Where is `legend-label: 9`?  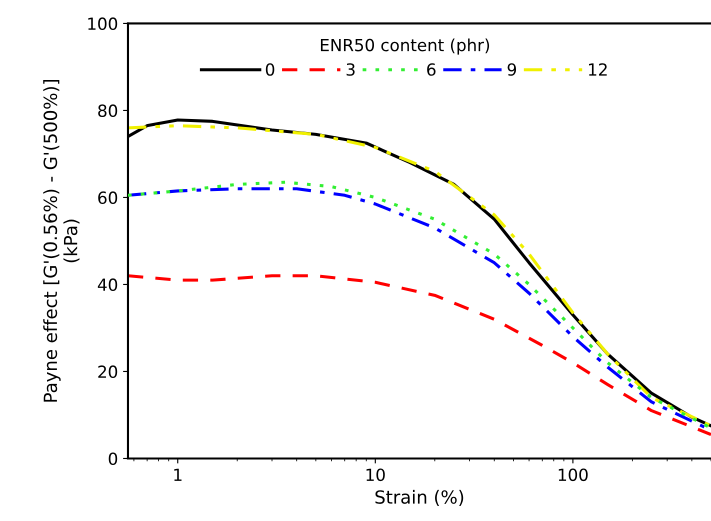 legend-label: 9 is located at coordinates (512, 69).